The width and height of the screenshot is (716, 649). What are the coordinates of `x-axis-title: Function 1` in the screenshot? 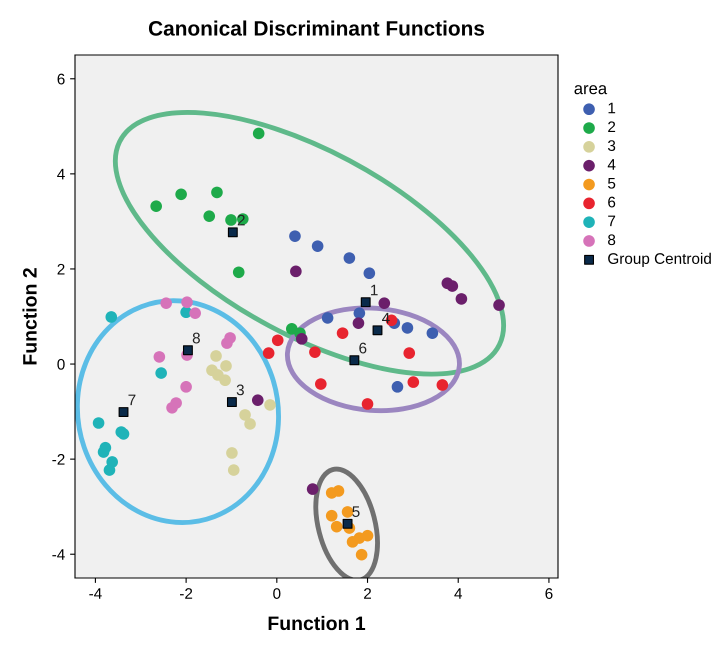 It's located at (317, 623).